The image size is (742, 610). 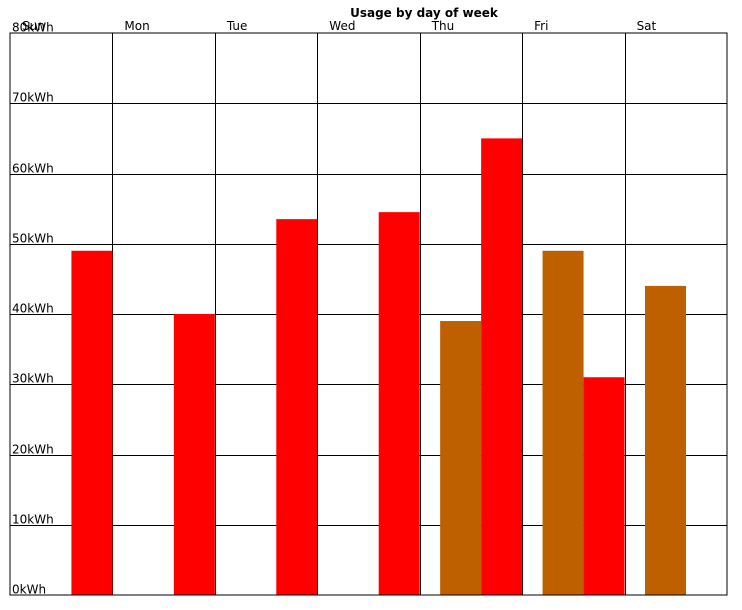 I want to click on x-tick-label: Thu, so click(x=443, y=26).